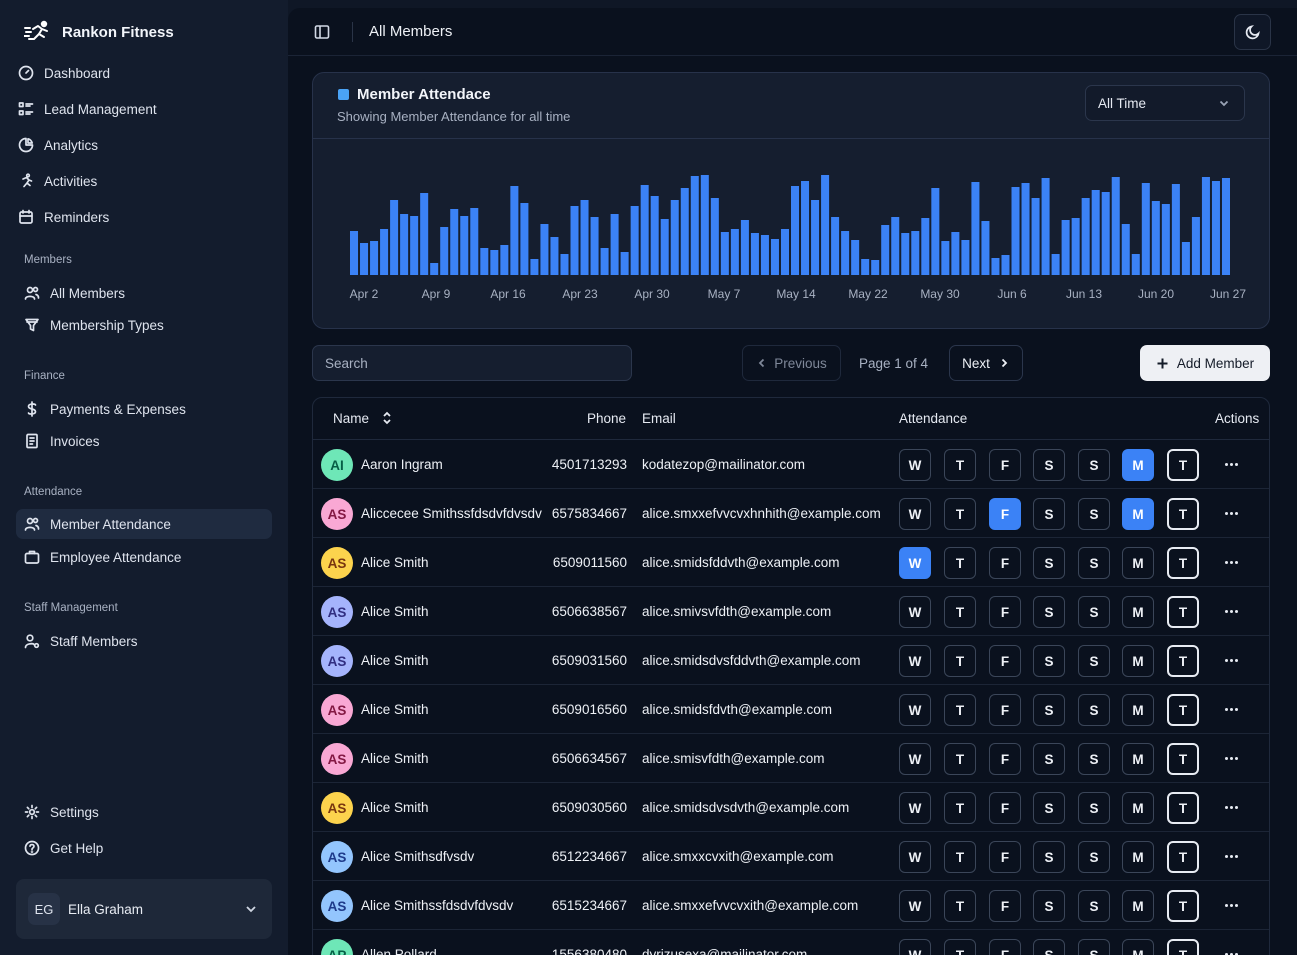 The image size is (1297, 955). I want to click on sidebar-item-activities: Activities, so click(144, 181).